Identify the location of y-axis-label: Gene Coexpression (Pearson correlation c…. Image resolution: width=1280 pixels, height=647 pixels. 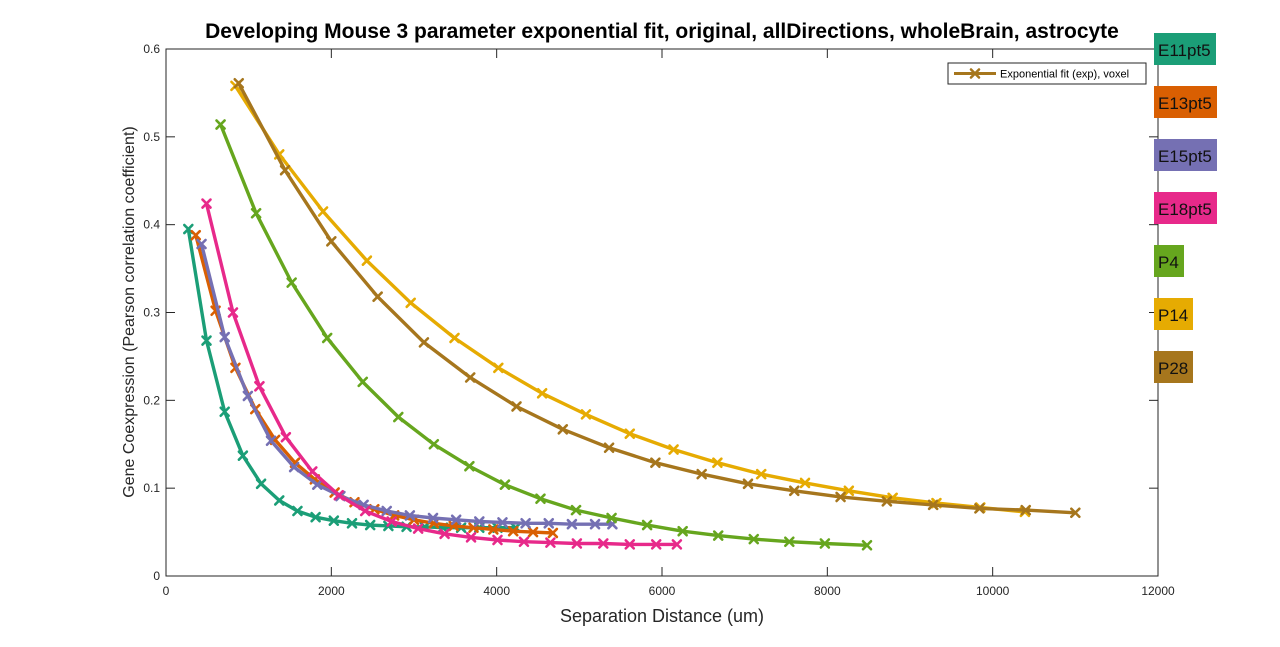
(129, 311).